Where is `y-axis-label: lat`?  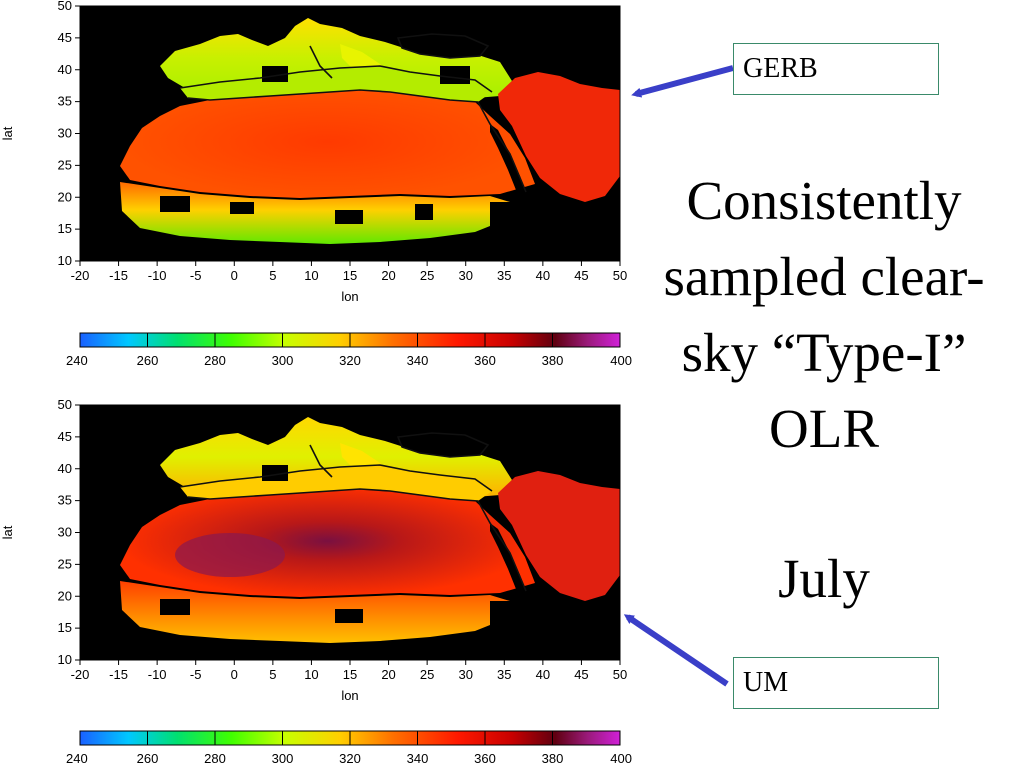 y-axis-label: lat is located at coordinates (7, 532).